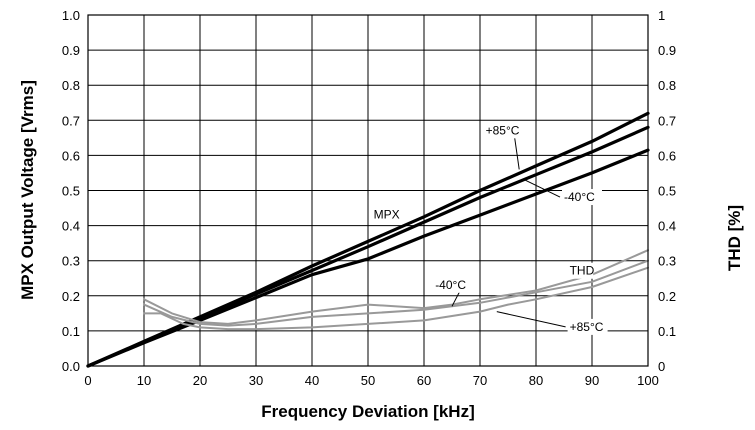 This screenshot has width=755, height=430. Describe the element at coordinates (87, 380) in the screenshot. I see `x-tick-label: 0` at that location.